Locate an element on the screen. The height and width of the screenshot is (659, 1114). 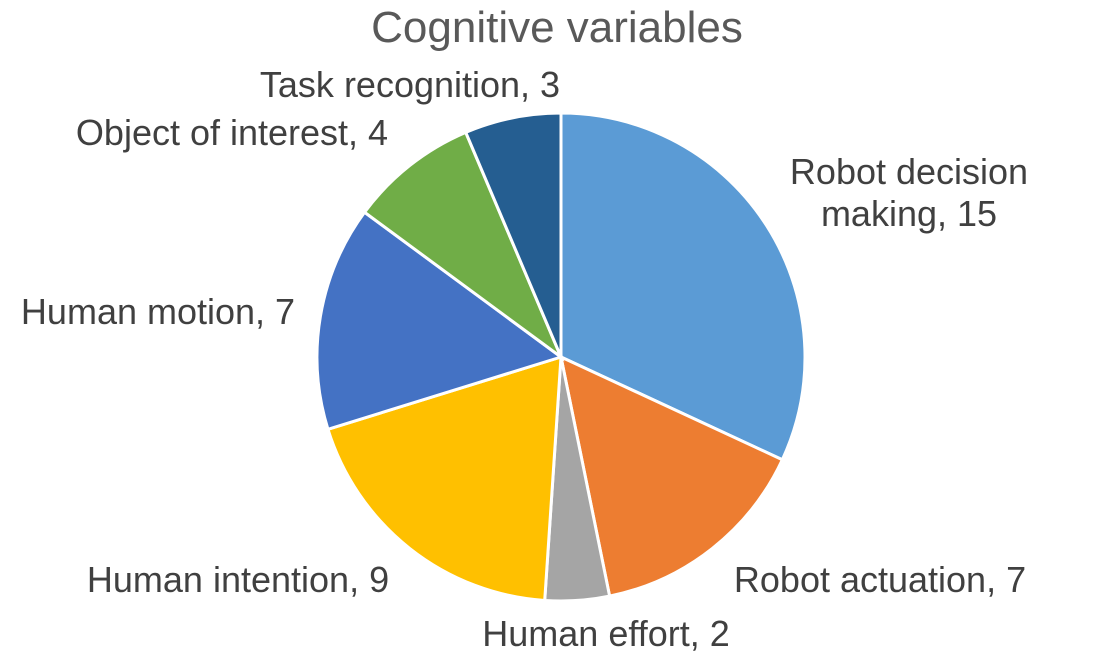
data-label: Human intention, 9 is located at coordinates (238, 579).